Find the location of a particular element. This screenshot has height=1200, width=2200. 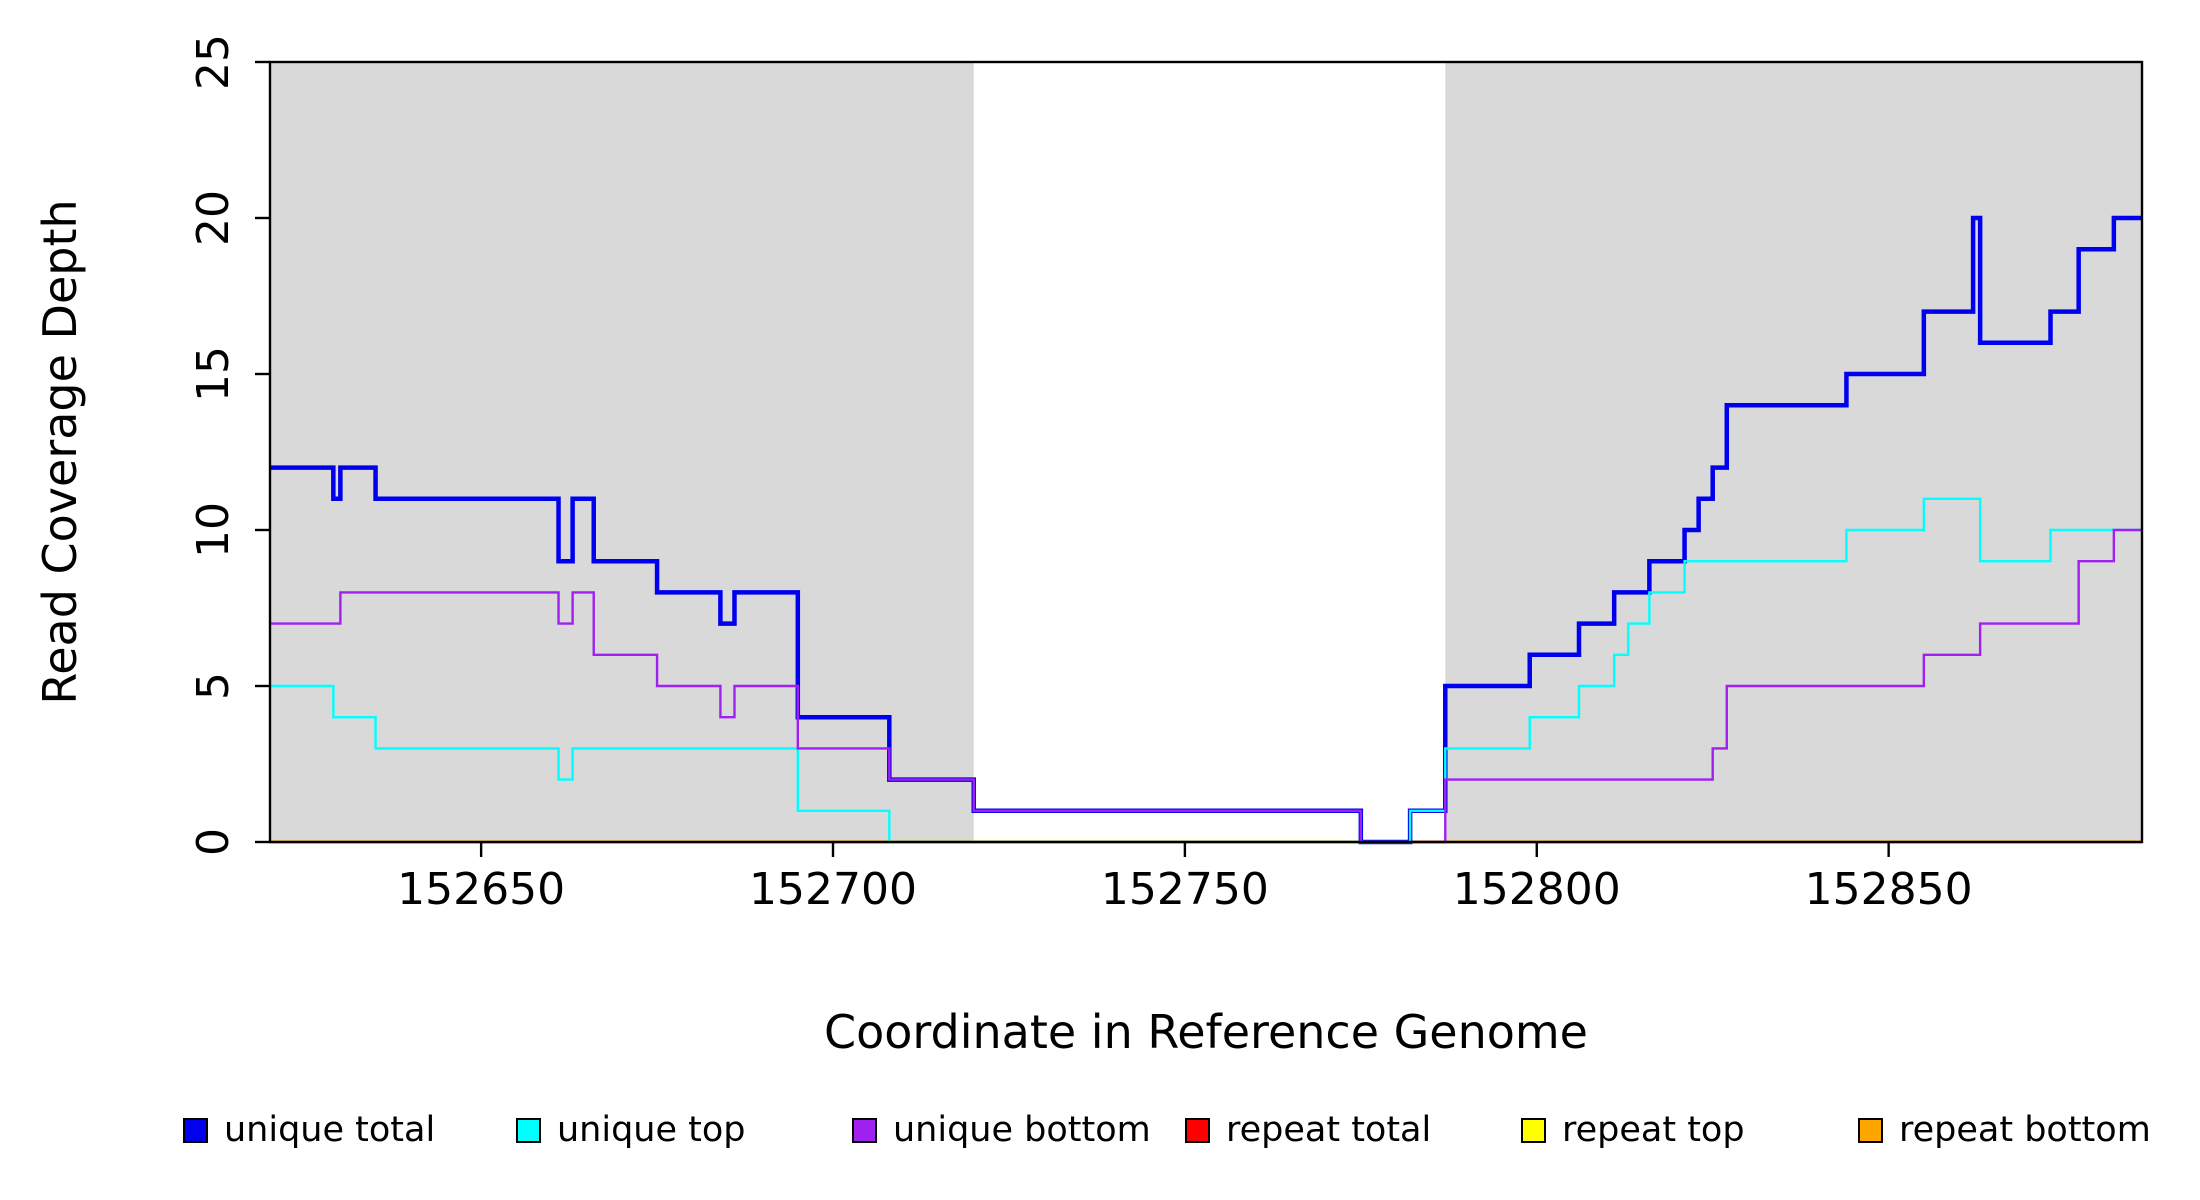

y-tick-label: 15 is located at coordinates (213, 374).